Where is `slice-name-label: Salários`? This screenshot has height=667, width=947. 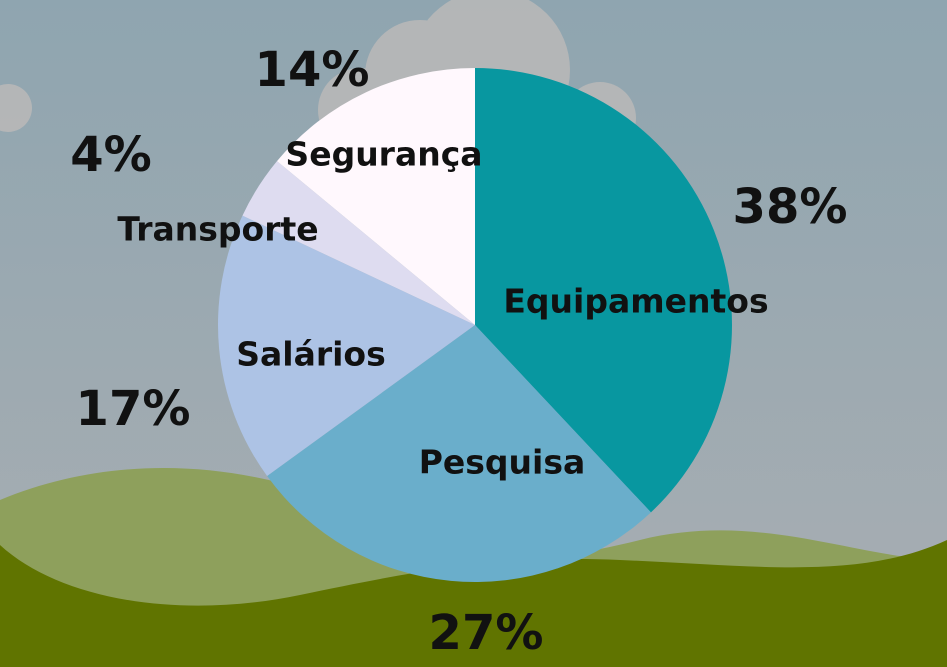 slice-name-label: Salários is located at coordinates (311, 354).